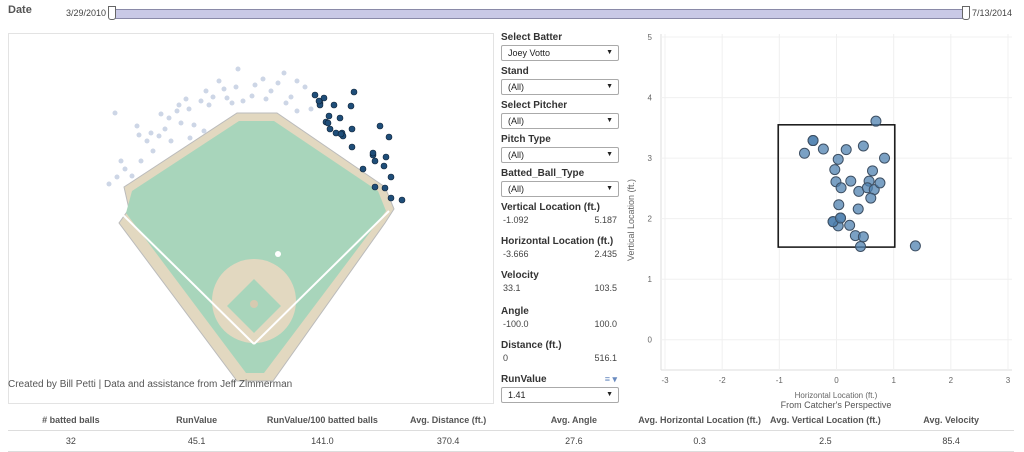 The width and height of the screenshot is (1024, 452). I want to click on range-max: 2.435, so click(605, 254).